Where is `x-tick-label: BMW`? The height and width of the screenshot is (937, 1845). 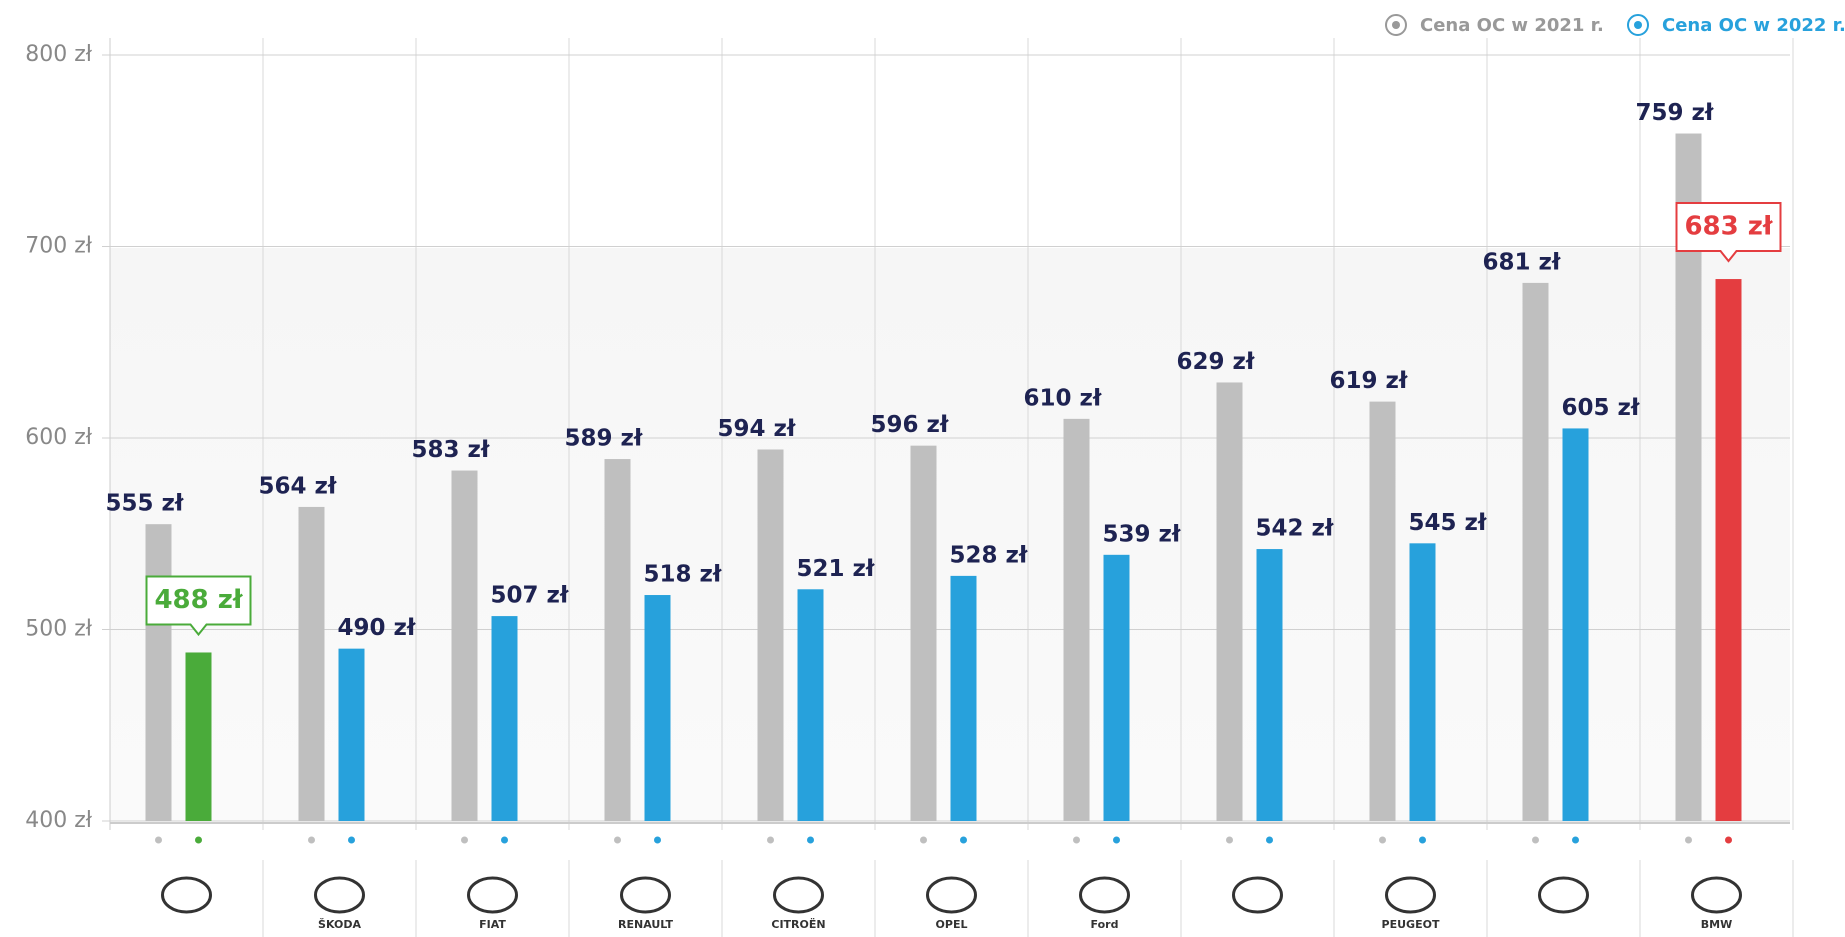
x-tick-label: BMW is located at coordinates (1716, 924).